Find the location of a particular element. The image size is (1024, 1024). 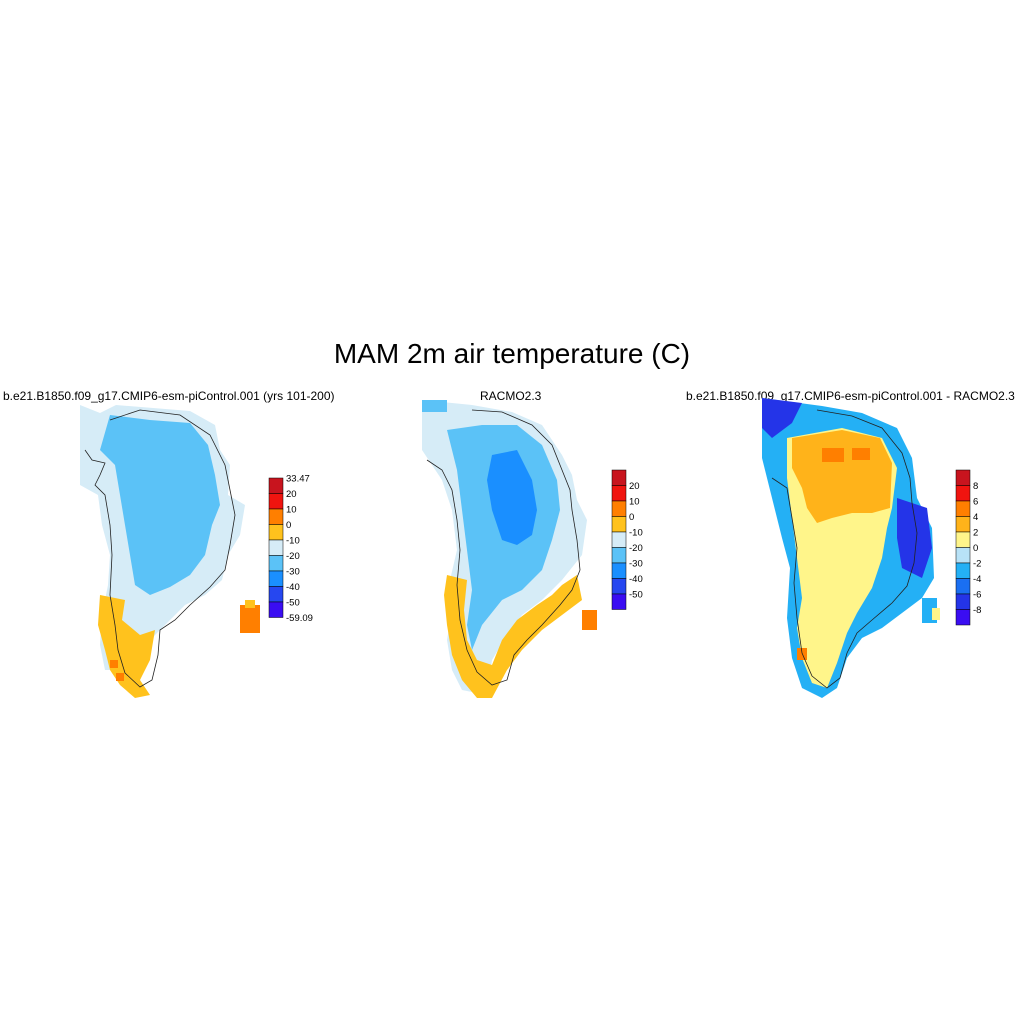

panel-1-colorbar: 33.47 20 10 0 -10 -20 -30 -40 -50 -59.09 is located at coordinates (290, 549).